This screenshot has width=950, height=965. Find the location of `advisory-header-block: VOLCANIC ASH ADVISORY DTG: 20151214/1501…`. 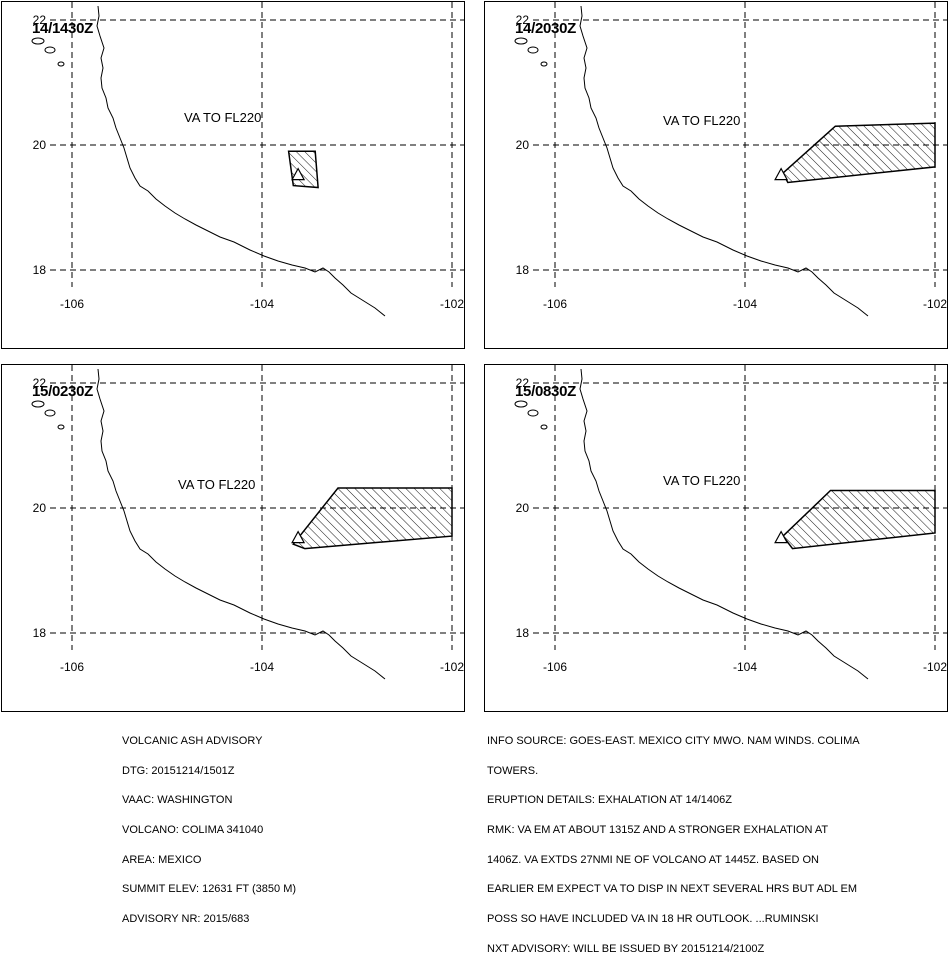

advisory-header-block: VOLCANIC ASH ADVISORY DTG: 20151214/1501… is located at coordinates (209, 826).